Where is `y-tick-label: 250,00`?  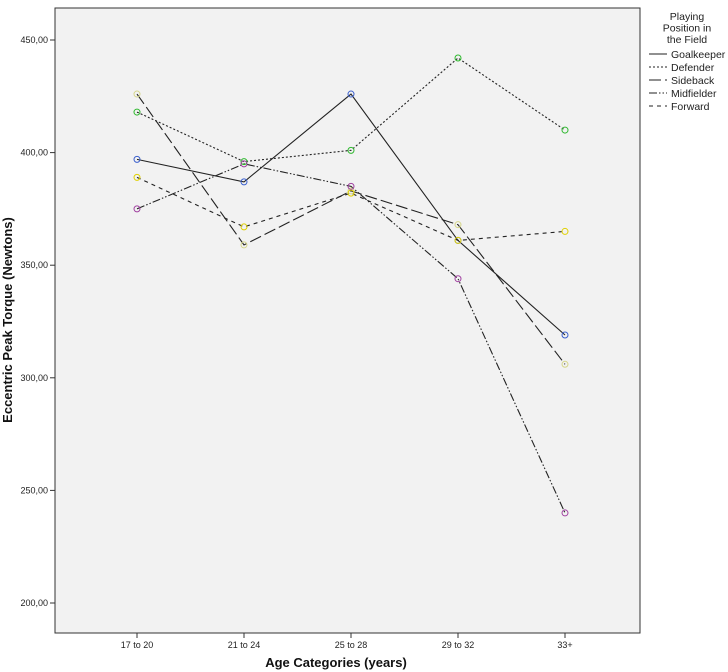 y-tick-label: 250,00 is located at coordinates (34, 490).